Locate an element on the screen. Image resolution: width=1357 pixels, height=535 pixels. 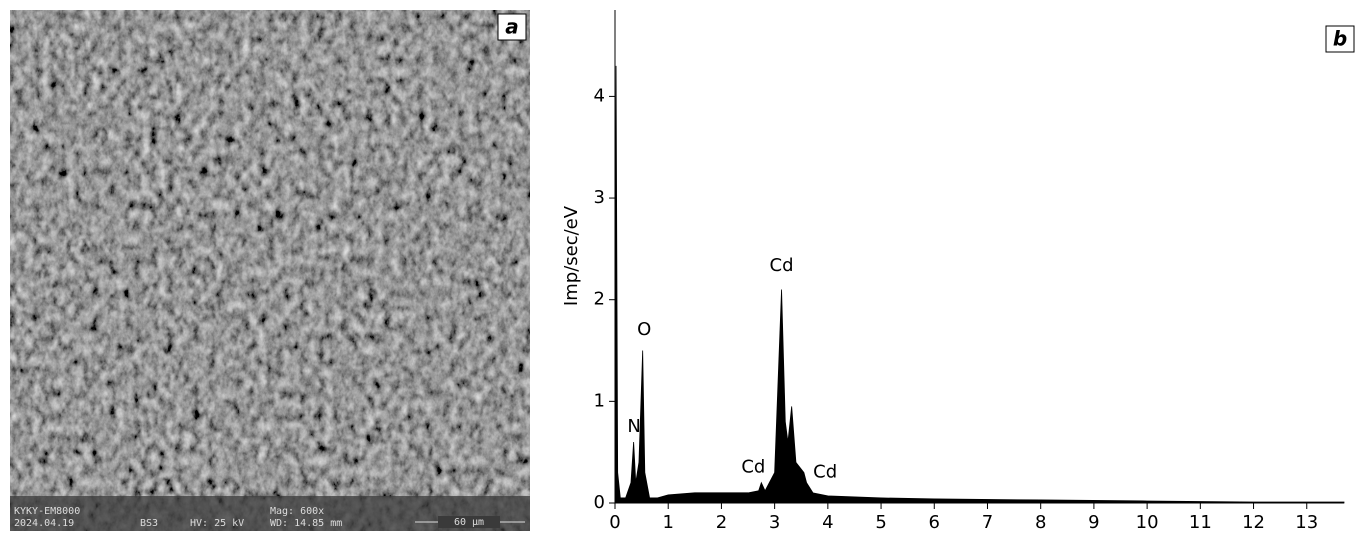
y-tick-label: 2 is located at coordinates (599, 299).